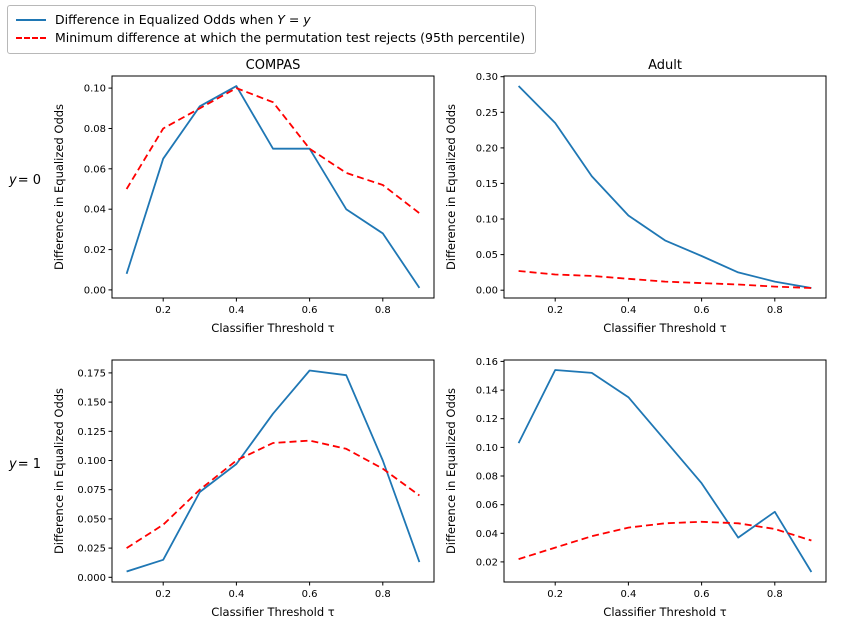 This screenshot has width=842, height=626. I want to click on row-label-y0: y = 0, so click(25, 180).